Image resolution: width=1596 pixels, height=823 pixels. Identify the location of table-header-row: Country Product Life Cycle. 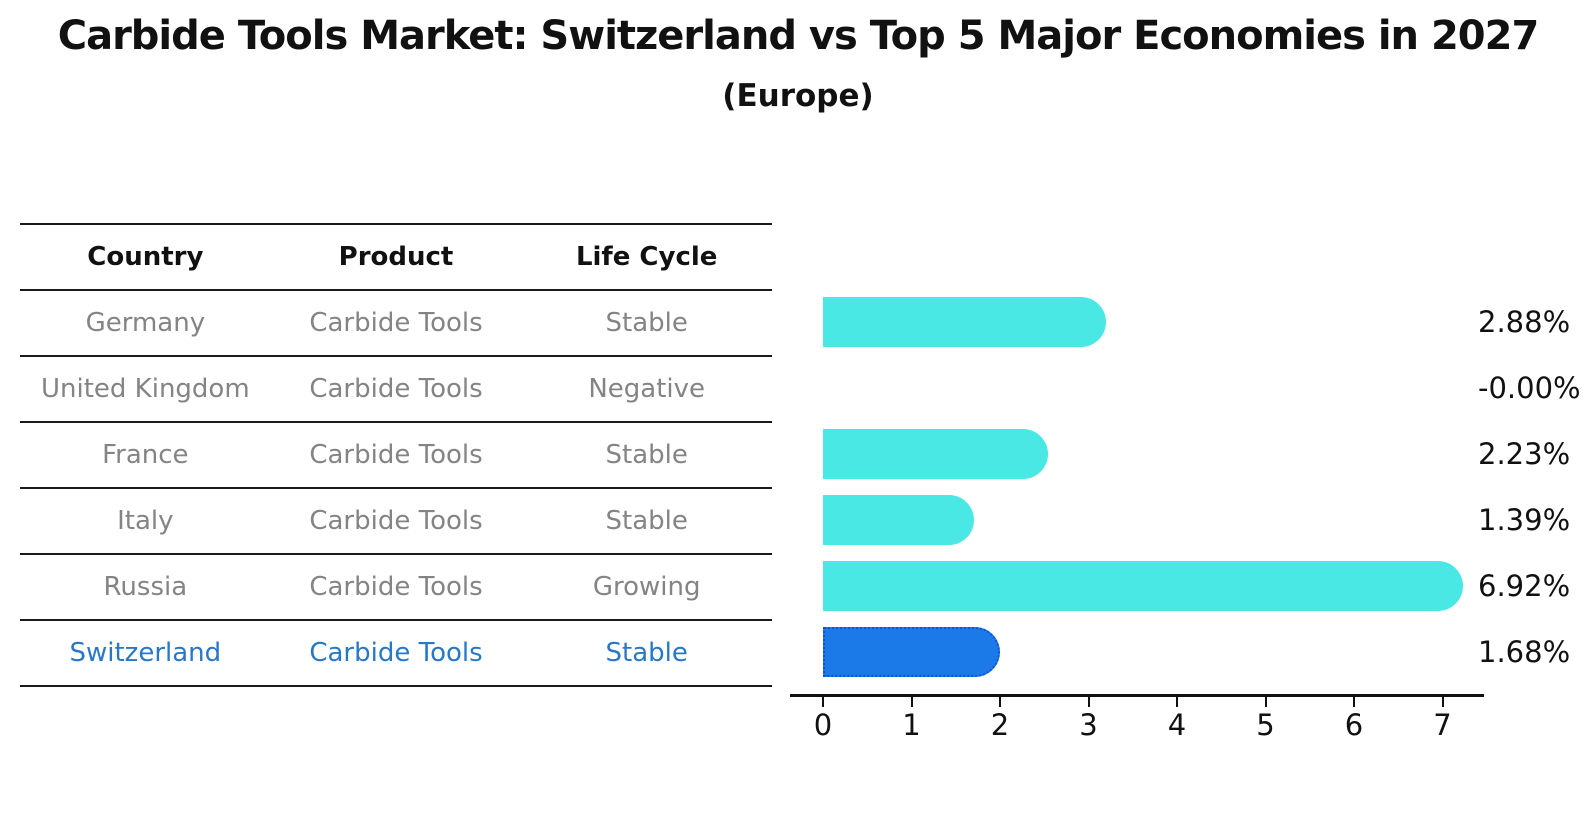
(396, 256).